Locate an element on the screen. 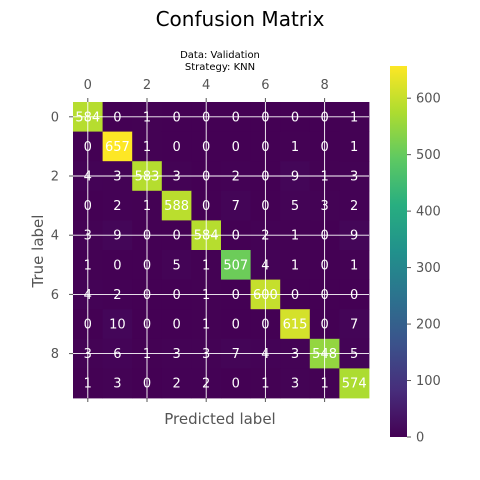 The height and width of the screenshot is (480, 480). cell-value-4-3: 0 is located at coordinates (176, 236).